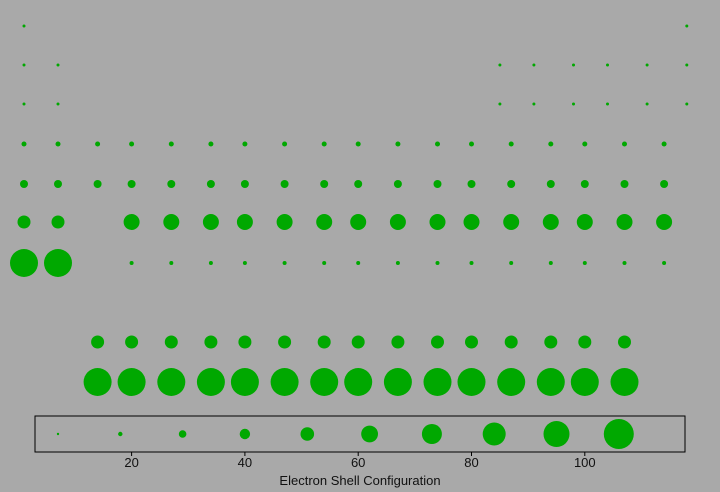  I want to click on x-tick-label: 100, so click(585, 462).